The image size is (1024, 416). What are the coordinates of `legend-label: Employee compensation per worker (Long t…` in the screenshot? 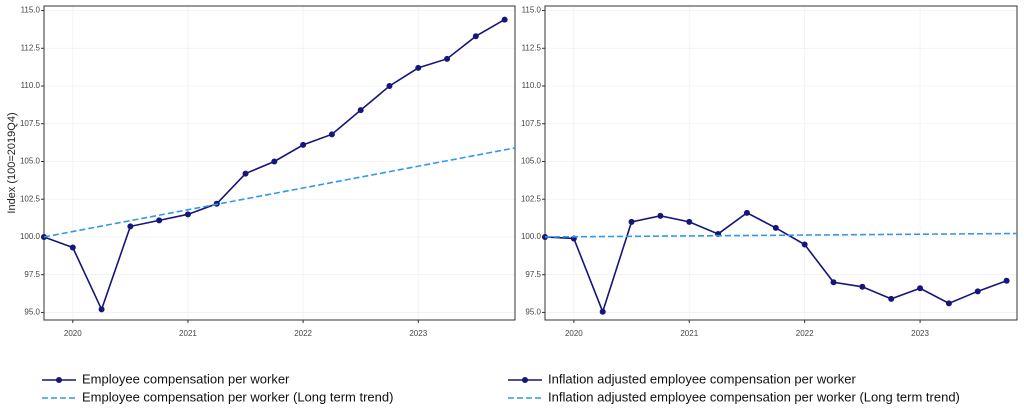 It's located at (237, 396).